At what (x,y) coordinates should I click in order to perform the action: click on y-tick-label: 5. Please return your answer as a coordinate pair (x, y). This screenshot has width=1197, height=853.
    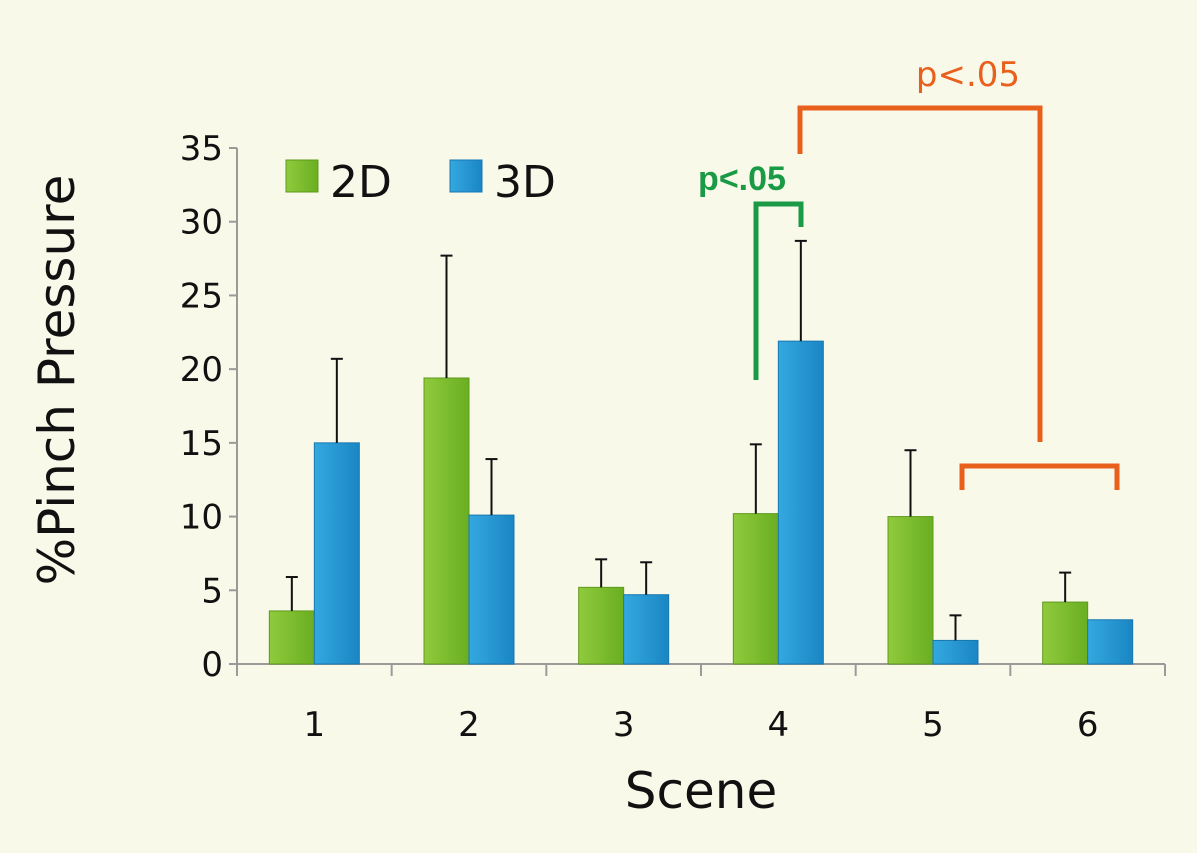
    Looking at the image, I should click on (212, 591).